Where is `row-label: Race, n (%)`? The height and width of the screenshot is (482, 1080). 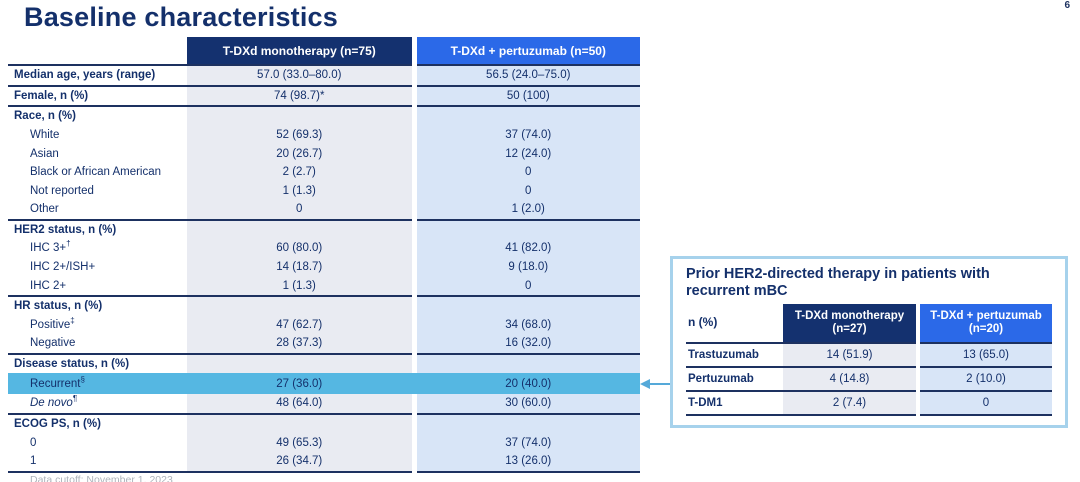 row-label: Race, n (%) is located at coordinates (45, 116).